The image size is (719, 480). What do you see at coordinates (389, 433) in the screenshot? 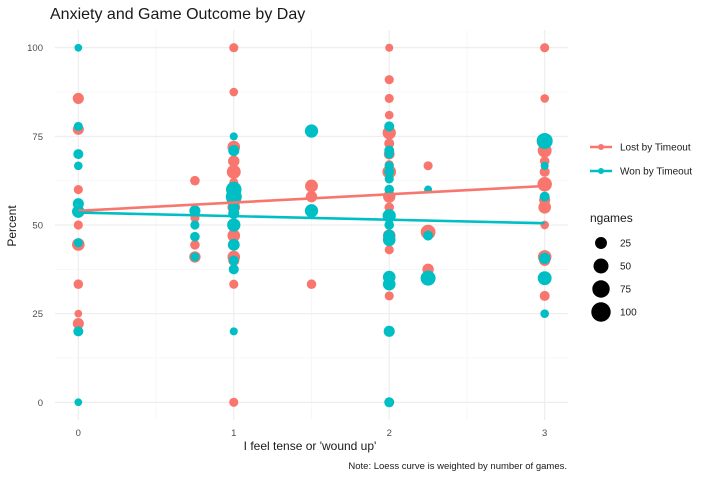
I see `x-tick-label: 2` at bounding box center [389, 433].